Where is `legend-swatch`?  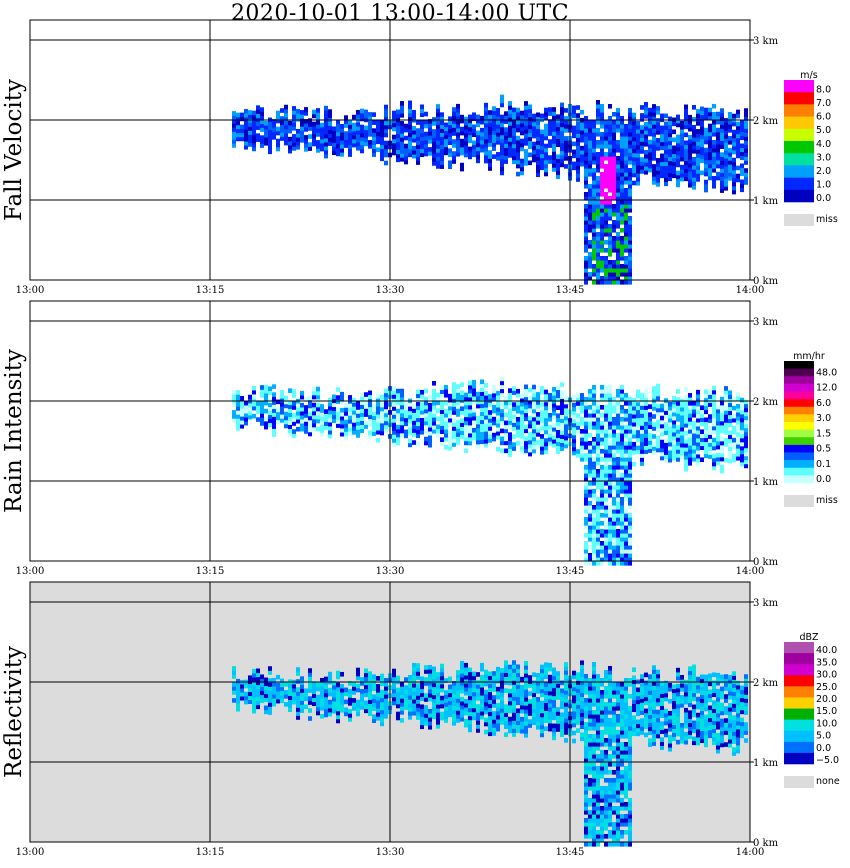
legend-swatch is located at coordinates (799, 456).